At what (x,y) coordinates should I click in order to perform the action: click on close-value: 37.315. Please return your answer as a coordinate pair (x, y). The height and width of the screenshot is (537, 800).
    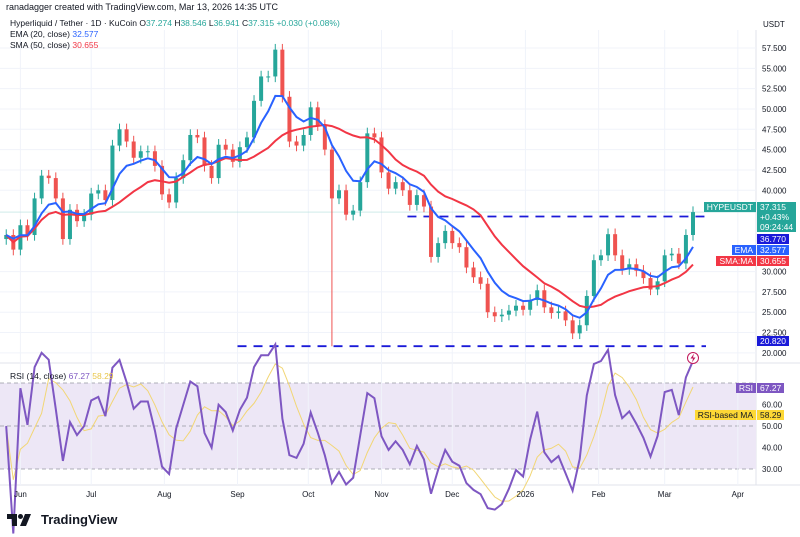
    Looking at the image, I should click on (261, 23).